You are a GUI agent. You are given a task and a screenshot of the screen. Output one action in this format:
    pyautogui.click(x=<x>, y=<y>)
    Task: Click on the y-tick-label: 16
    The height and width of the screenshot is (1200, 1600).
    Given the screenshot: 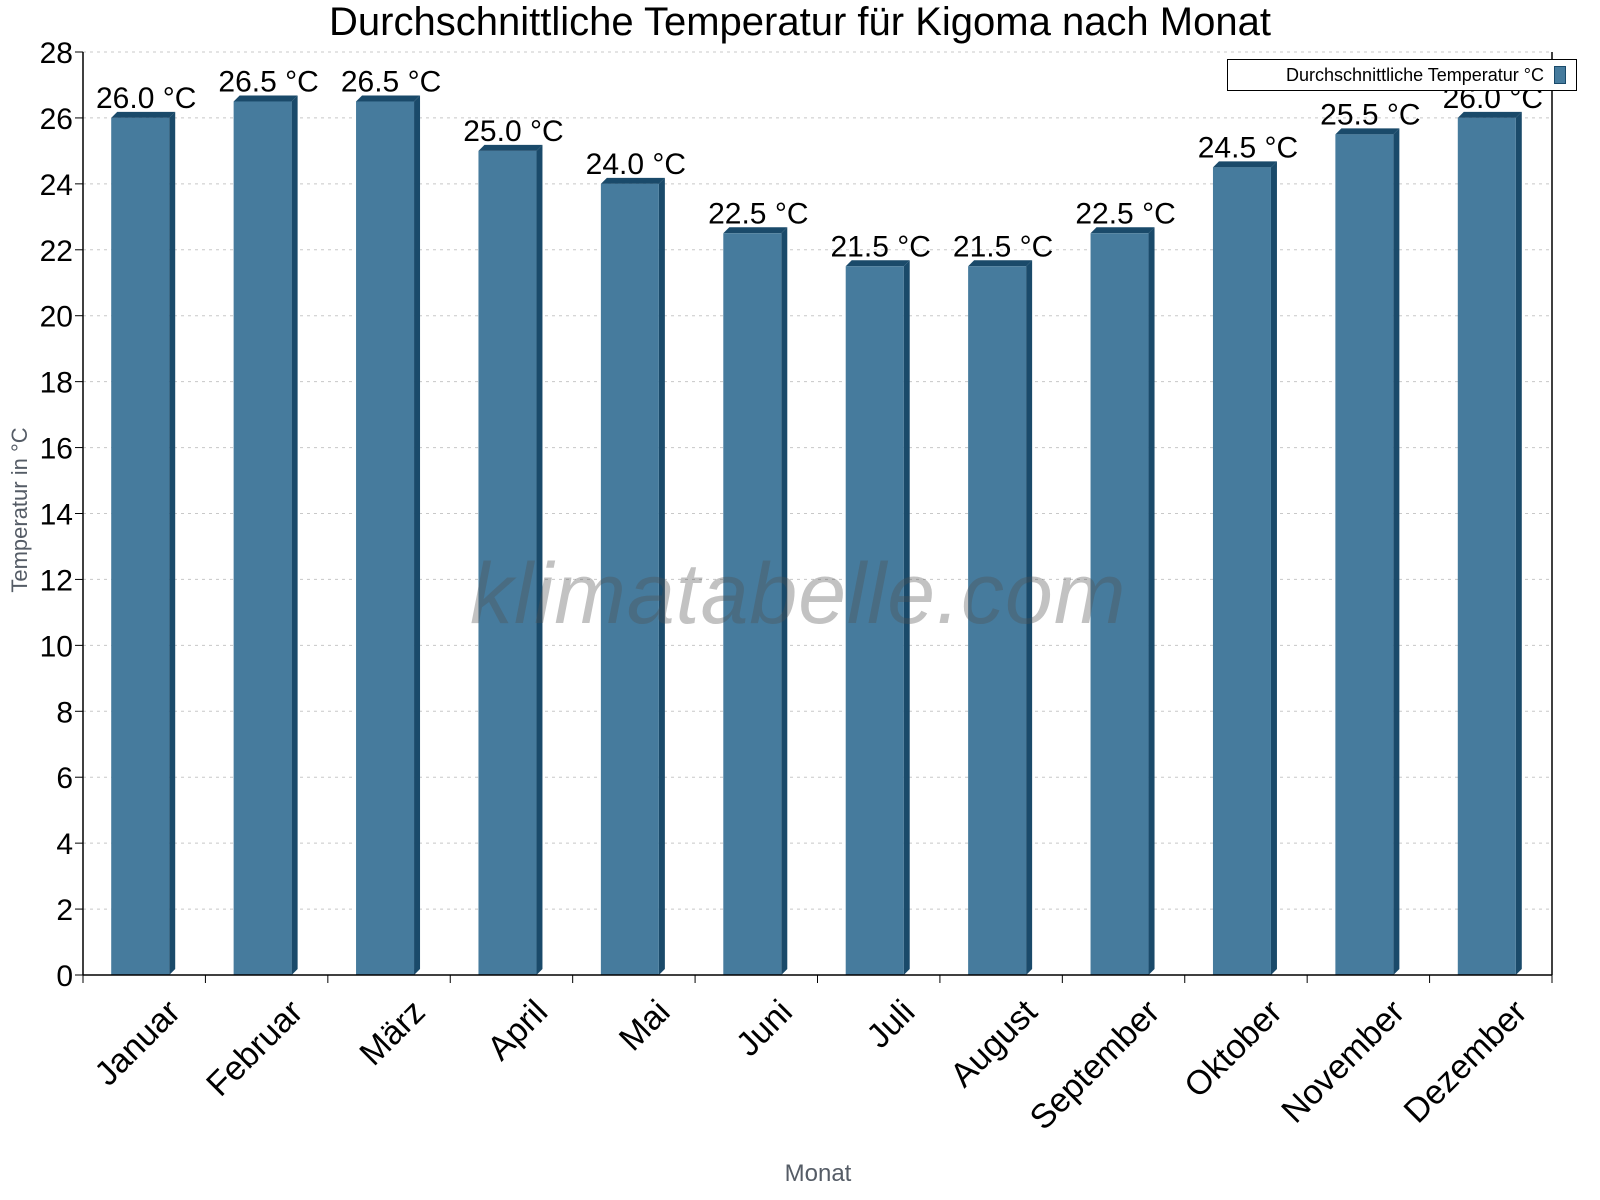 What is the action you would take?
    pyautogui.click(x=56, y=449)
    